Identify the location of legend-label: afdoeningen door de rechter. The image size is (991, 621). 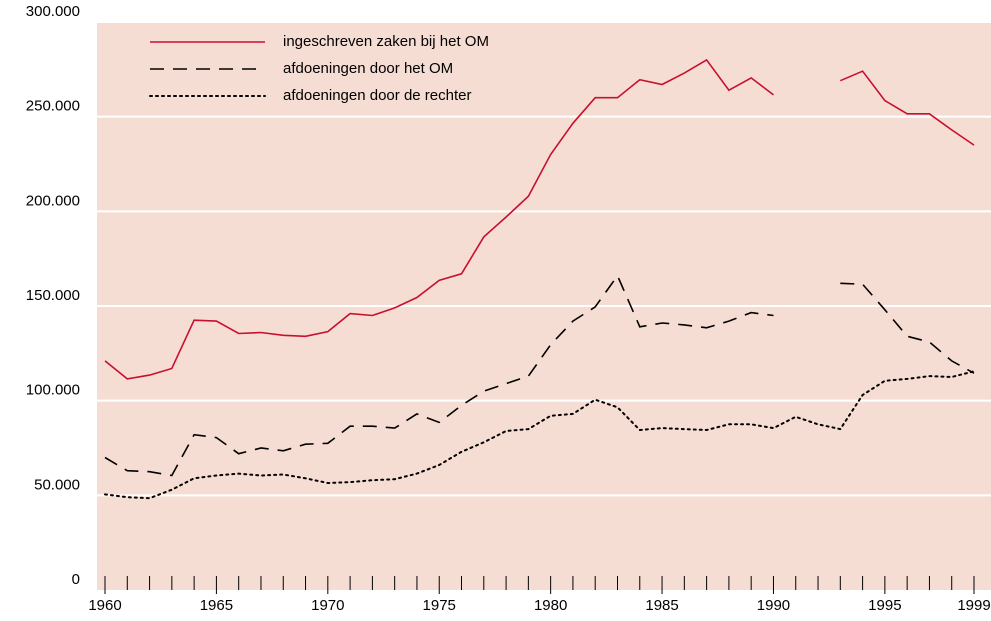
(377, 95).